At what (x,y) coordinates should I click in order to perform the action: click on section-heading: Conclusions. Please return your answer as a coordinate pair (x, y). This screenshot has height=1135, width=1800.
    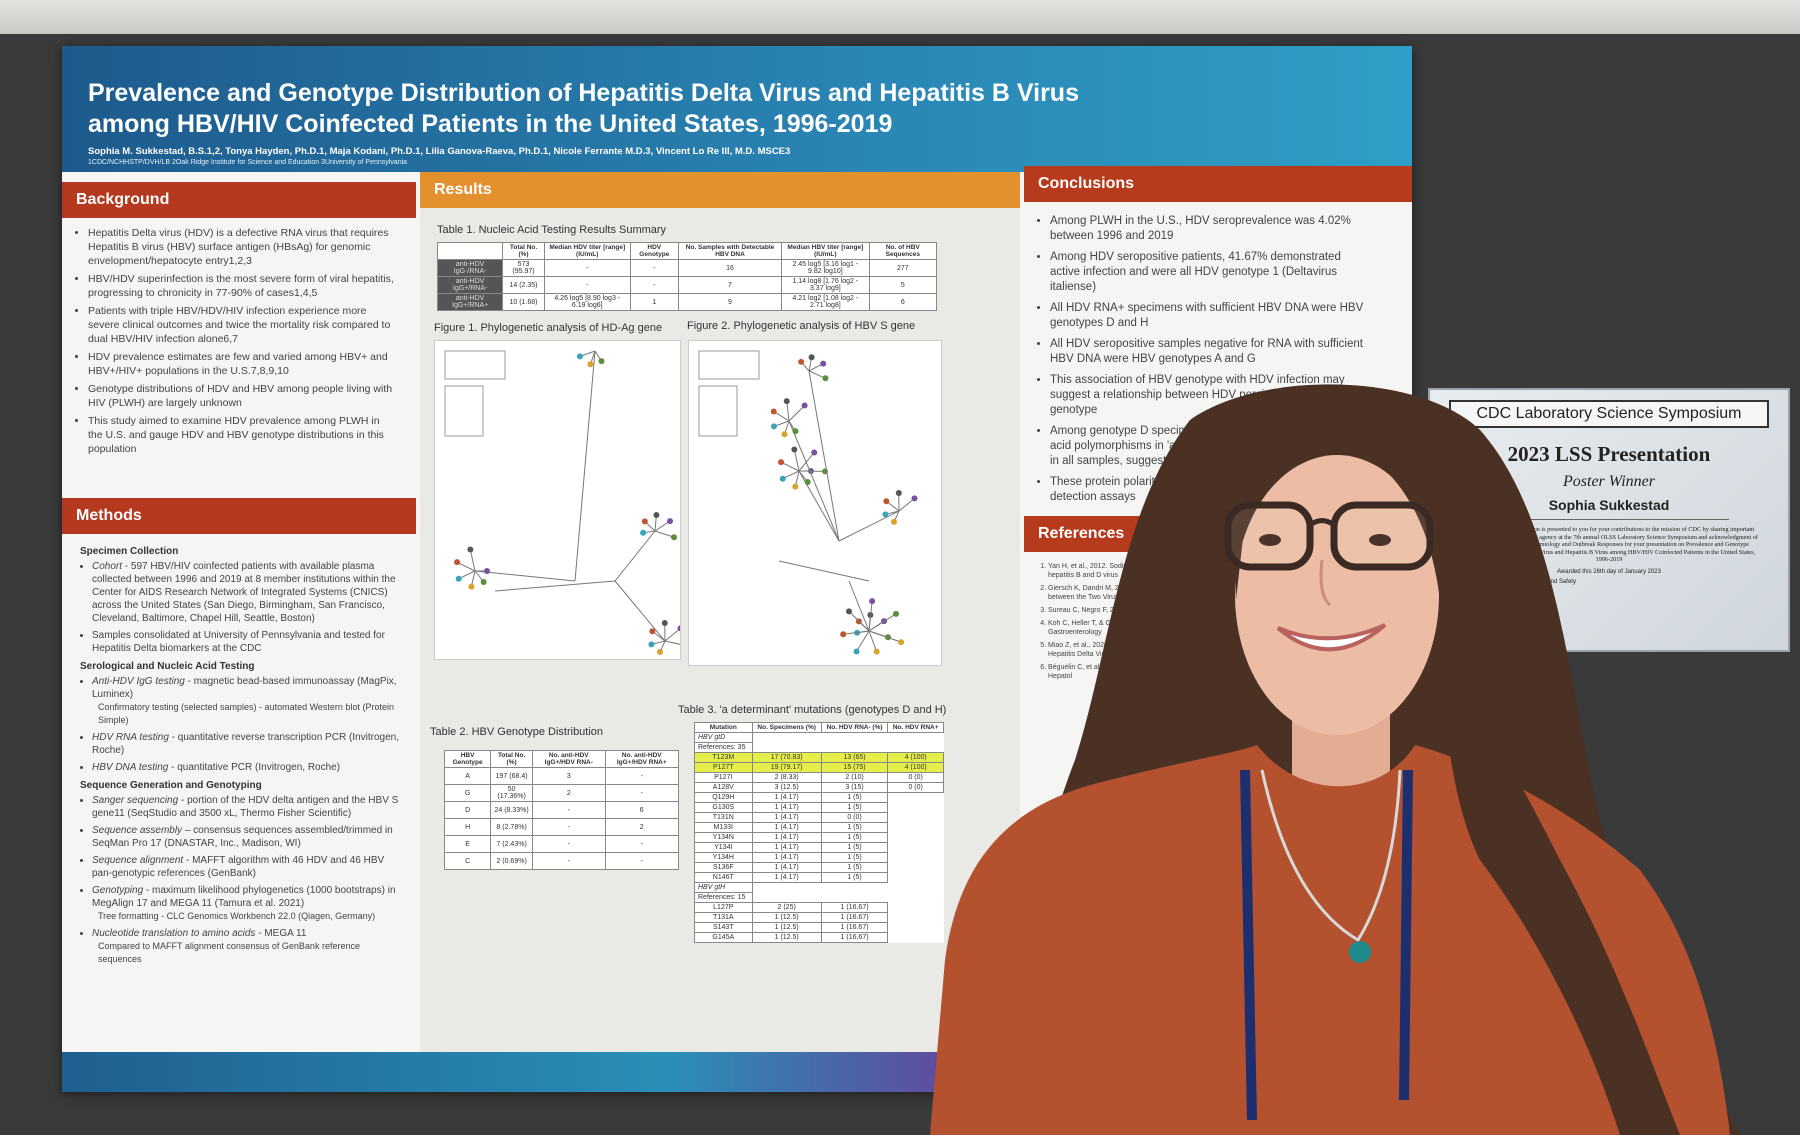
    Looking at the image, I should click on (1218, 184).